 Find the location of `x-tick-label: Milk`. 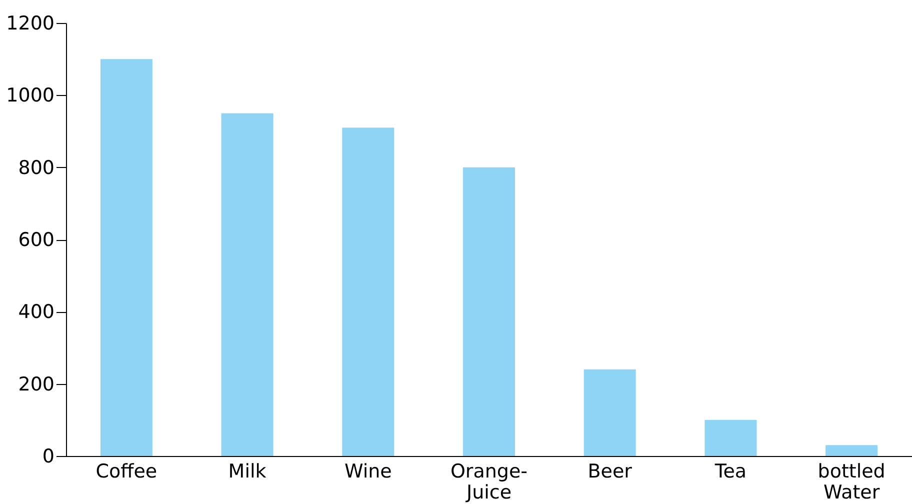

x-tick-label: Milk is located at coordinates (247, 471).